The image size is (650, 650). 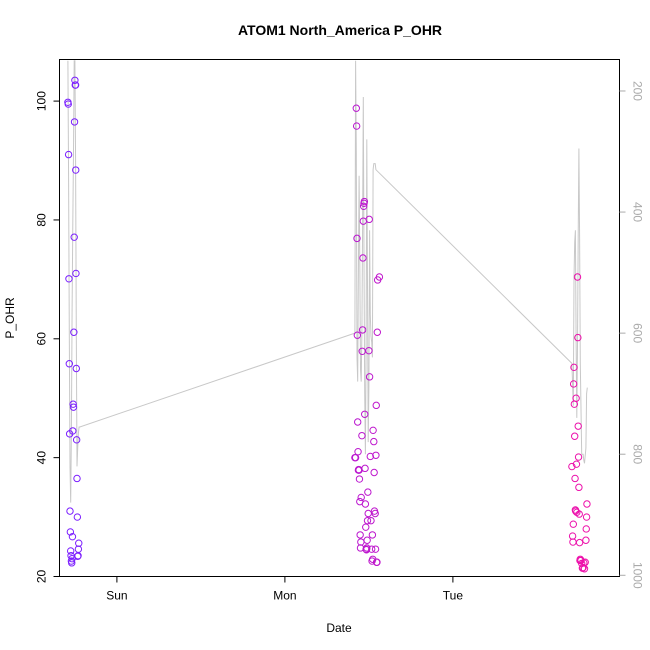 I want to click on x-tick-label: Mon, so click(x=284, y=596).